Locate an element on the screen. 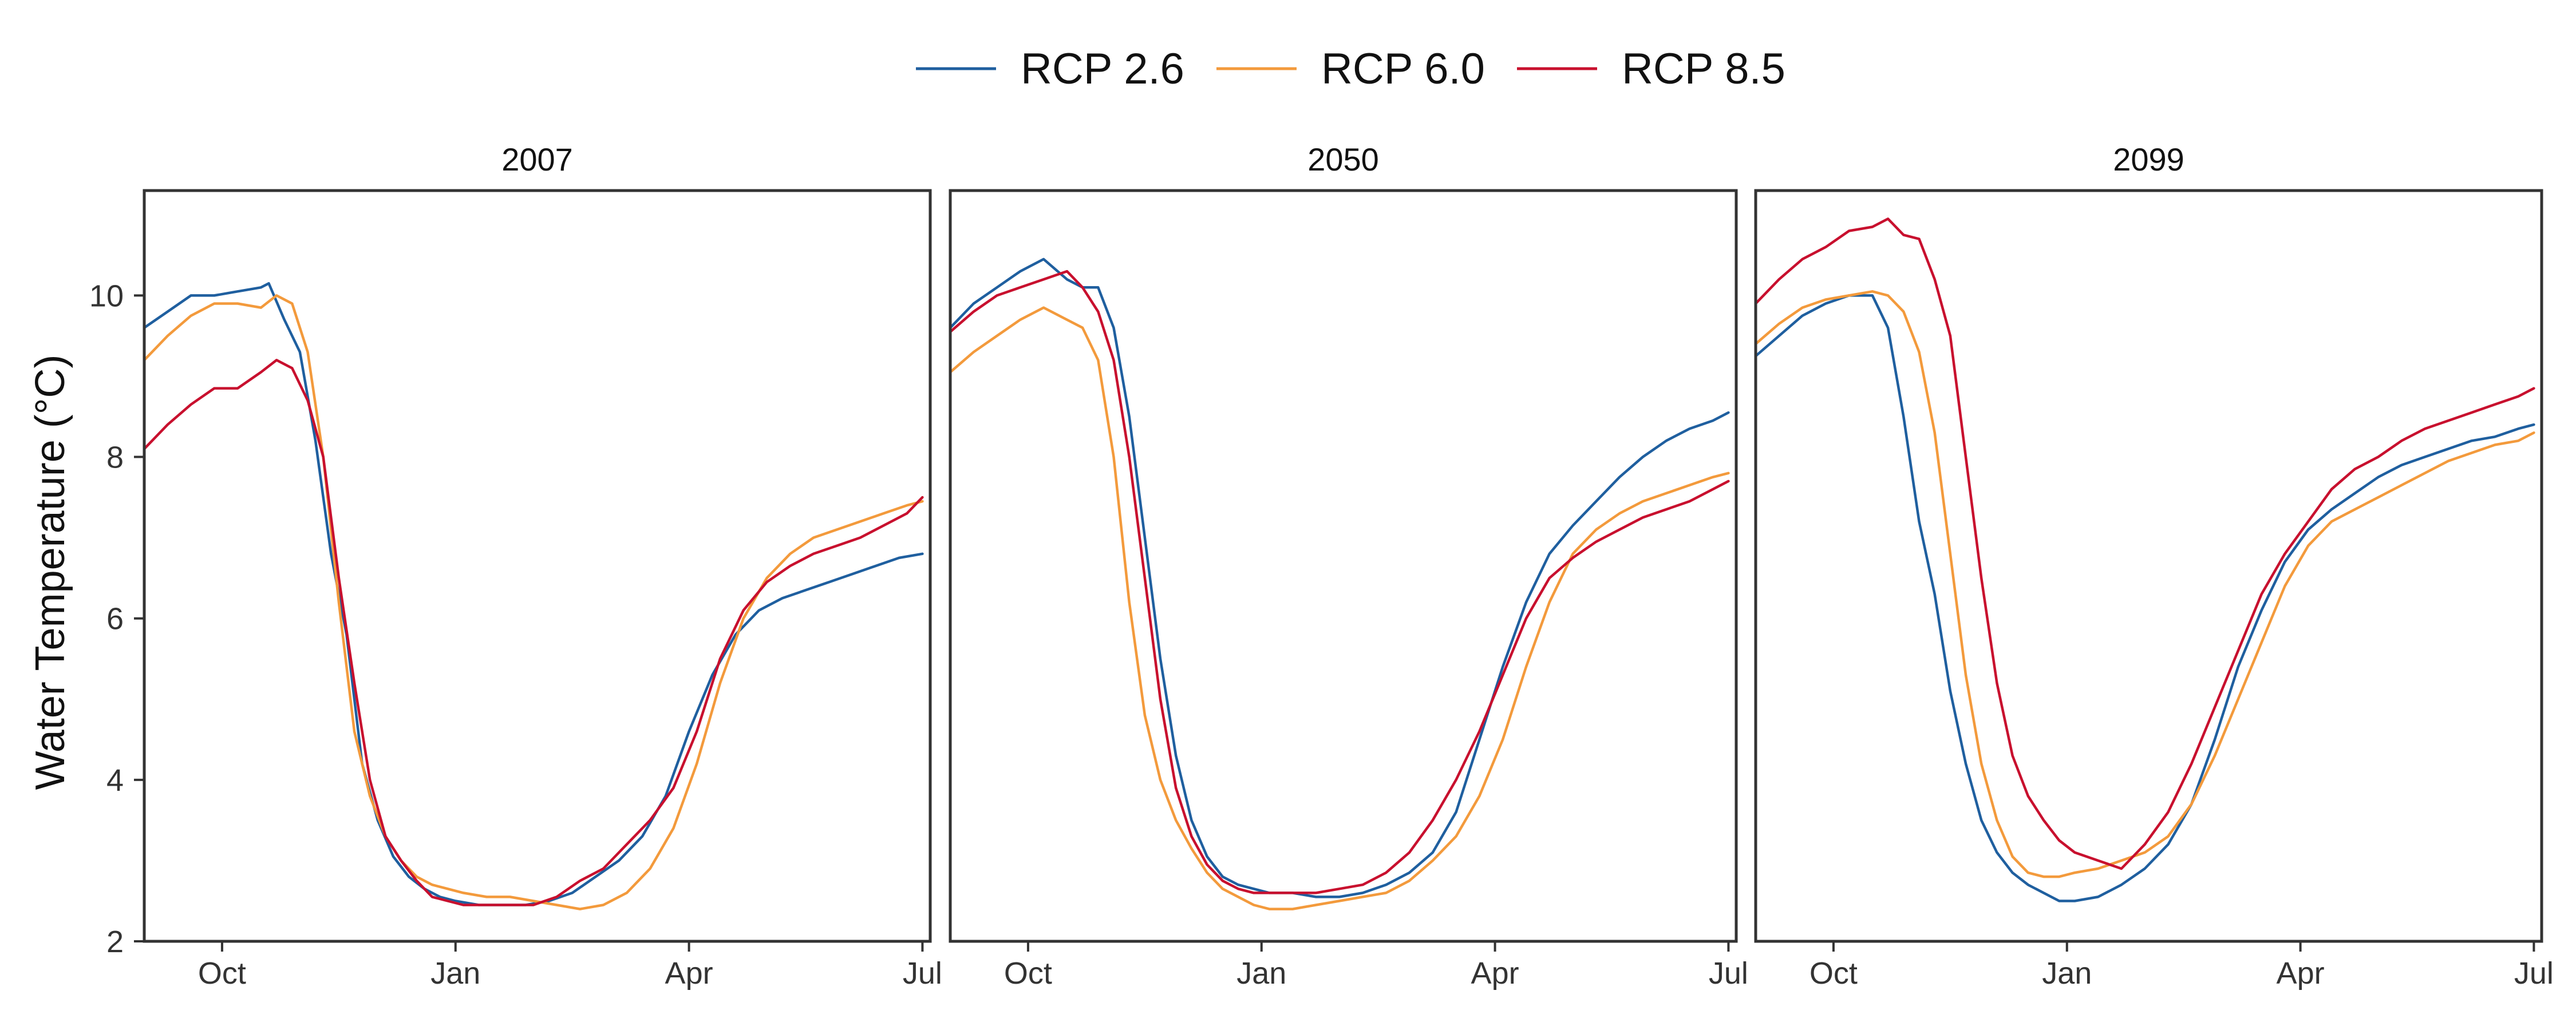 The height and width of the screenshot is (1030, 2576). legend-label: RCP 6.0 is located at coordinates (1403, 69).